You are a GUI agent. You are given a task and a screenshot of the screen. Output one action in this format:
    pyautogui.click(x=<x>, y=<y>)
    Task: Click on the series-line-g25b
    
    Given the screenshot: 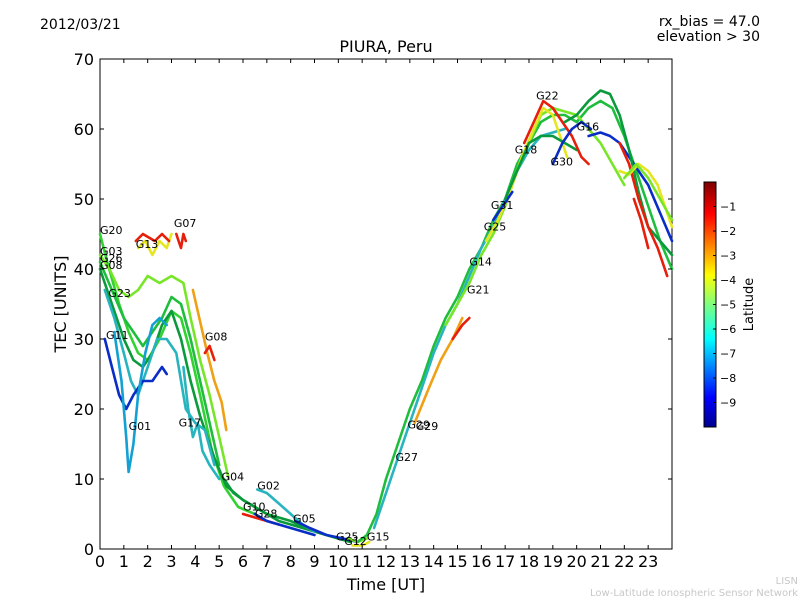 What is the action you would take?
    pyautogui.click(x=526, y=174)
    